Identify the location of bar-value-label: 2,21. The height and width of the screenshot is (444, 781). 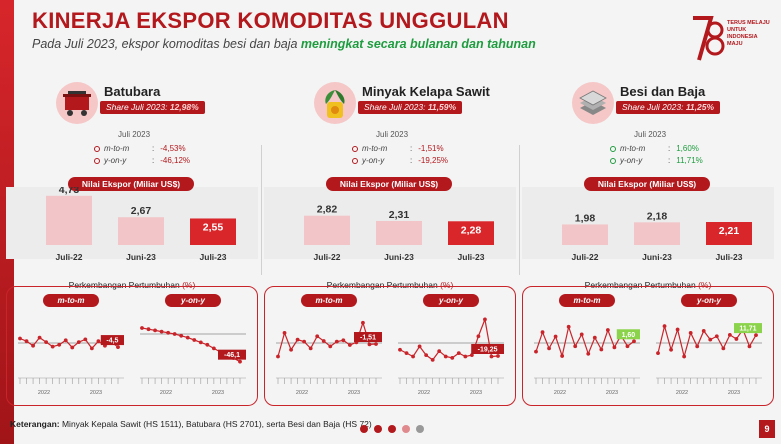
(729, 231).